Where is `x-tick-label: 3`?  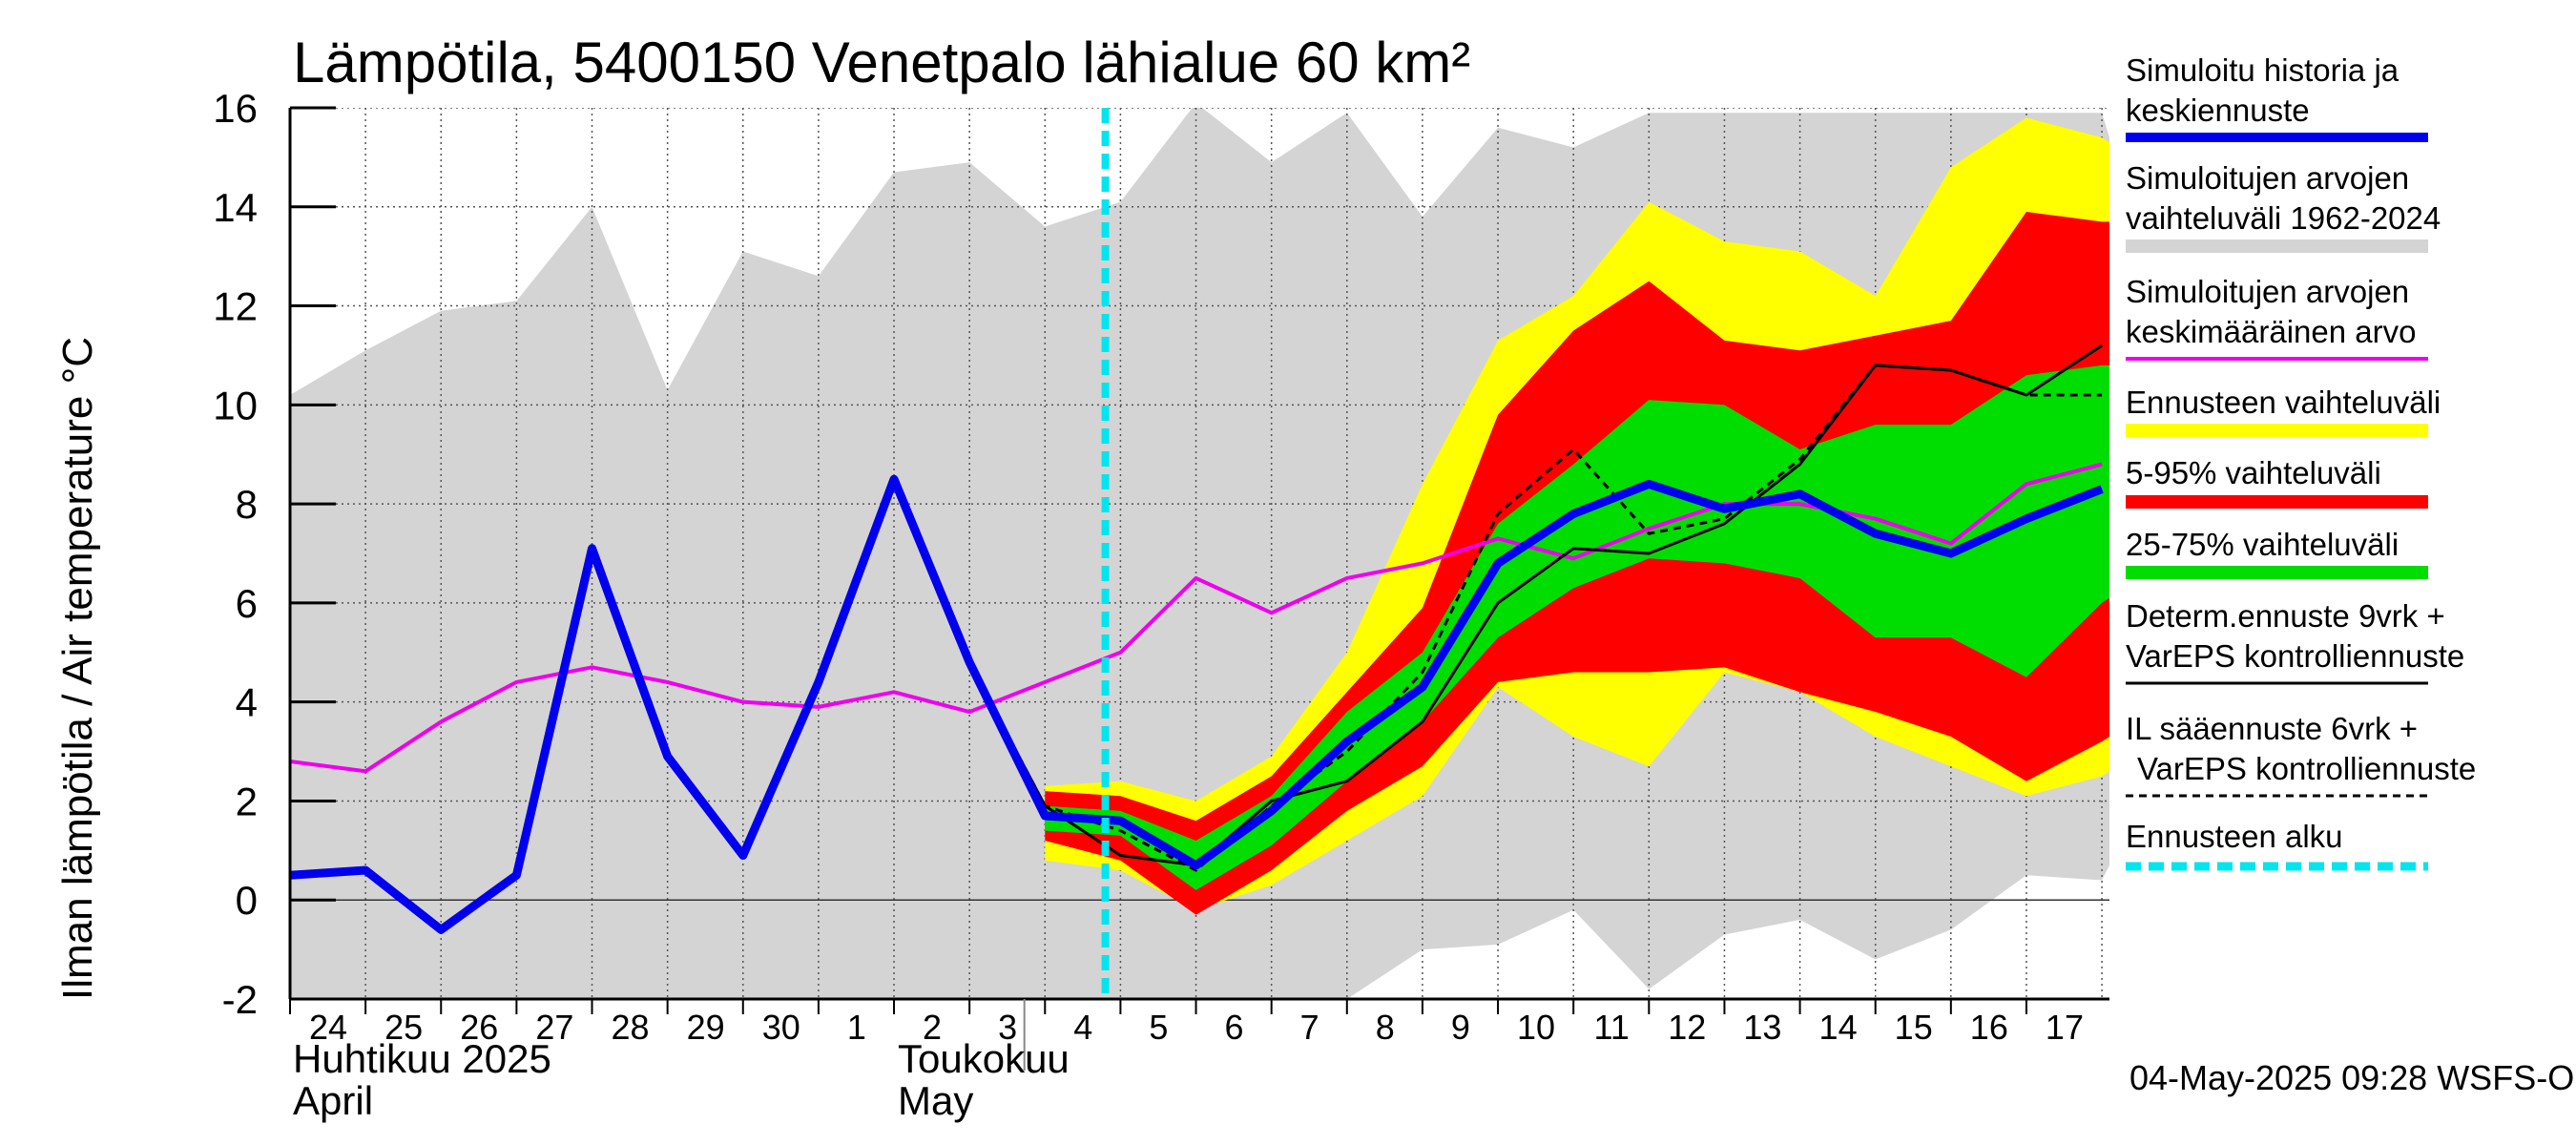
x-tick-label: 3 is located at coordinates (1007, 1027).